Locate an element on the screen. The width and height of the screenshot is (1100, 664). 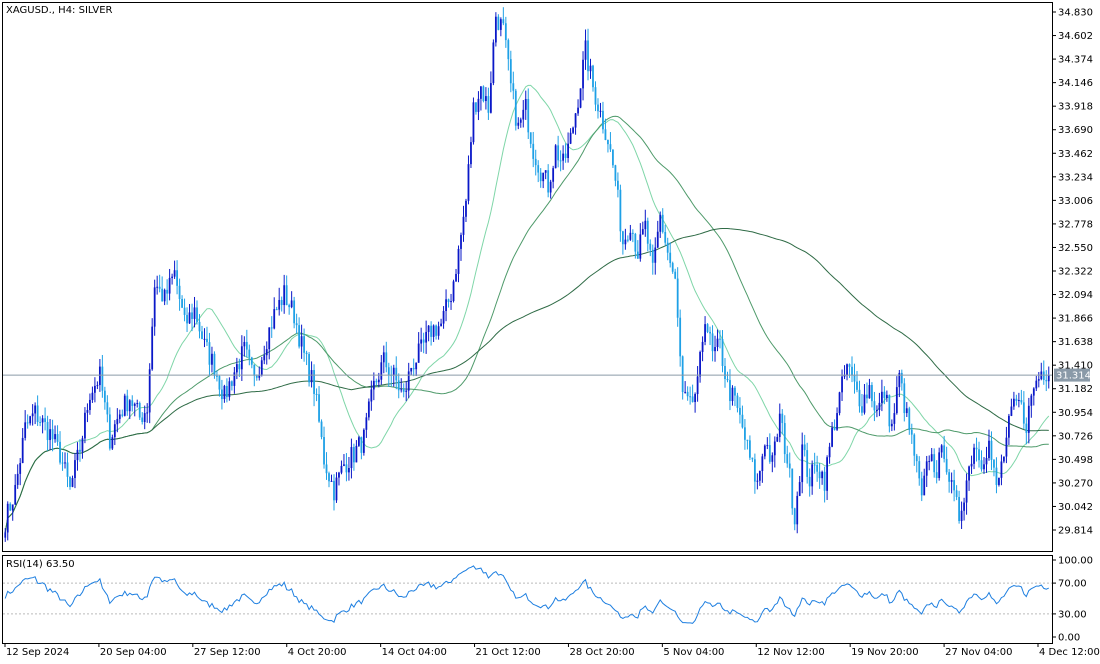
time-tick-label: 4 Oct 20:00 is located at coordinates (317, 652).